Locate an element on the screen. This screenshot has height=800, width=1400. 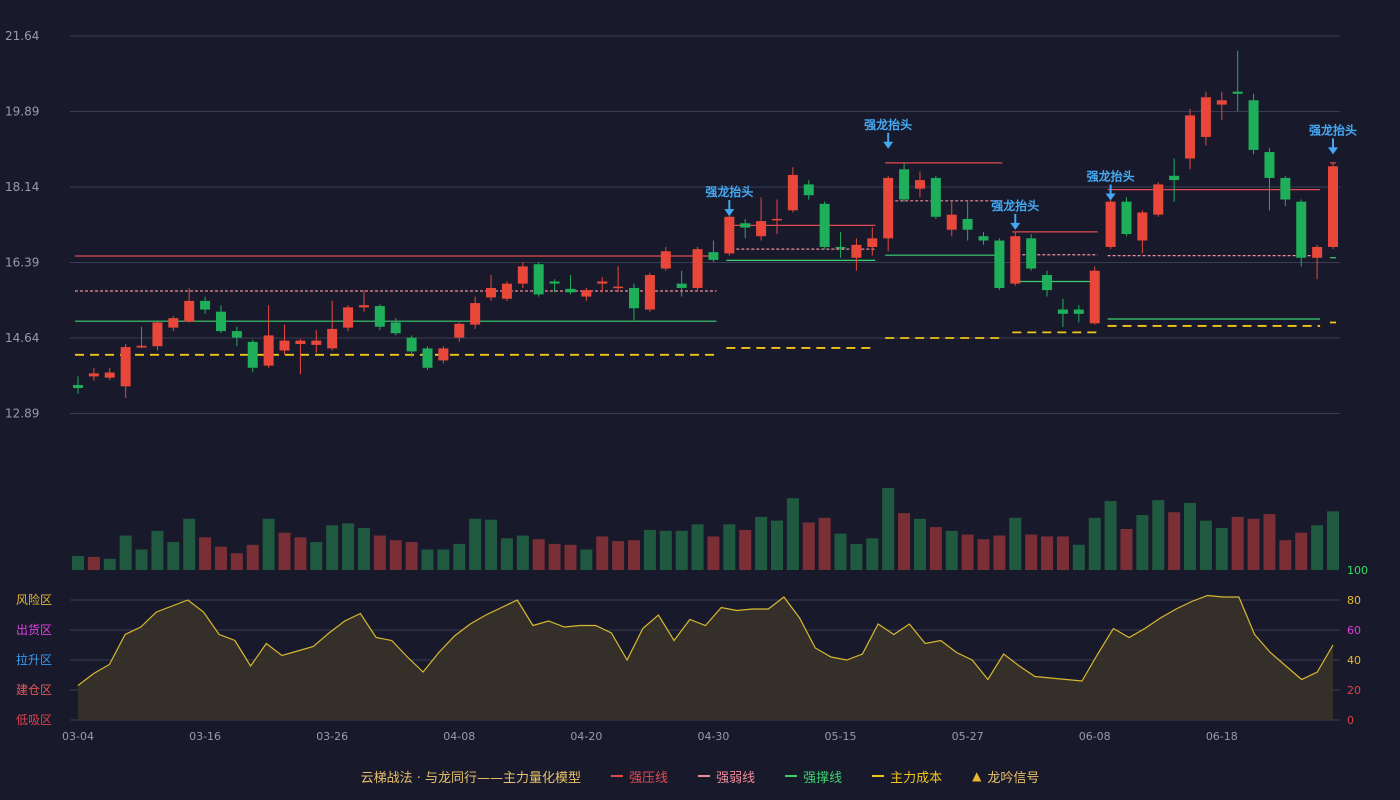
osc-zone-label: 建仓区 is located at coordinates (34, 690).